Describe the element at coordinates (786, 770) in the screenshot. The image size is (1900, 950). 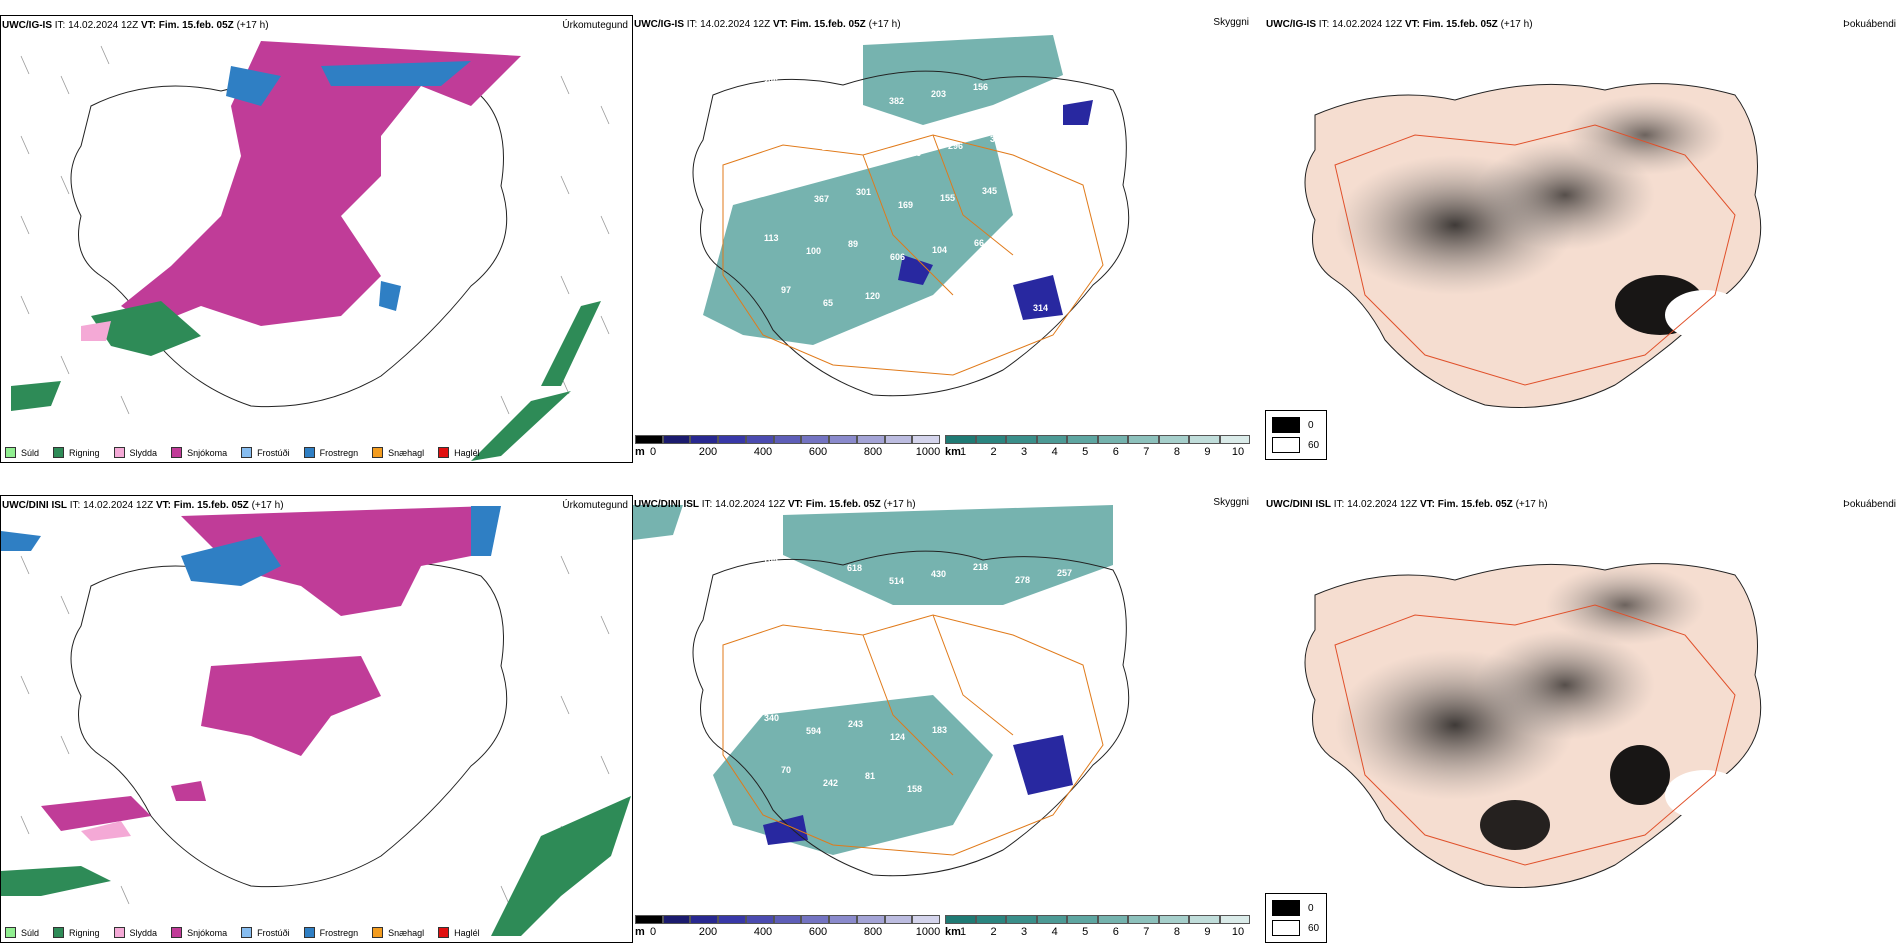
I see `ceiling-label: 70` at that location.